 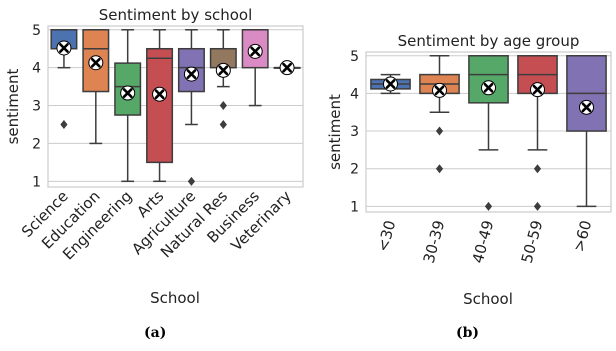 I want to click on panel-label-a: (a), so click(x=155, y=333).